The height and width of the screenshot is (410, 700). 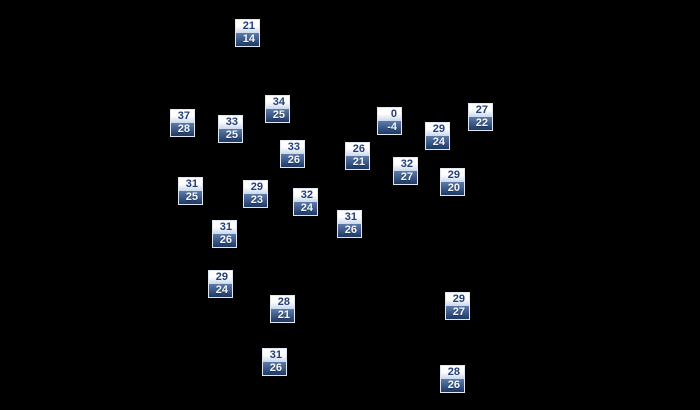 I want to click on temp-marker: 26 21, so click(x=357, y=156).